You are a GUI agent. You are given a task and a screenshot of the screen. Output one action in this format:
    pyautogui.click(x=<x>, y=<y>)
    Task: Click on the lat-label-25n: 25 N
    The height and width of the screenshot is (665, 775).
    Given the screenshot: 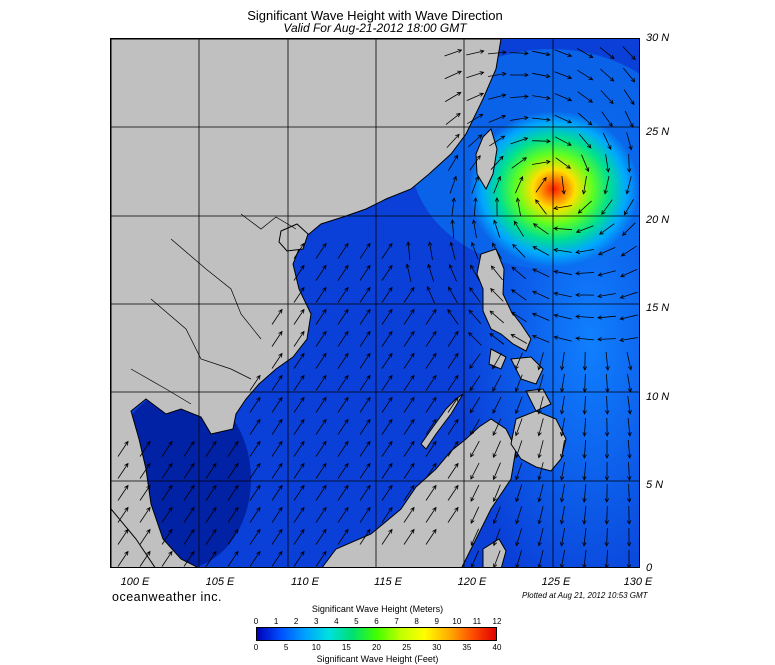 What is the action you would take?
    pyautogui.click(x=658, y=132)
    